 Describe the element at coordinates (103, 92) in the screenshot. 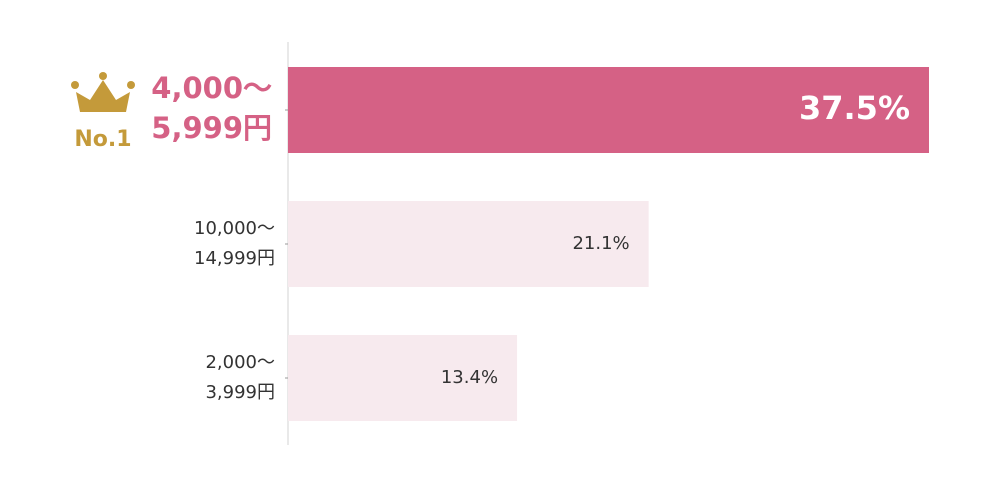

I see `crown` at that location.